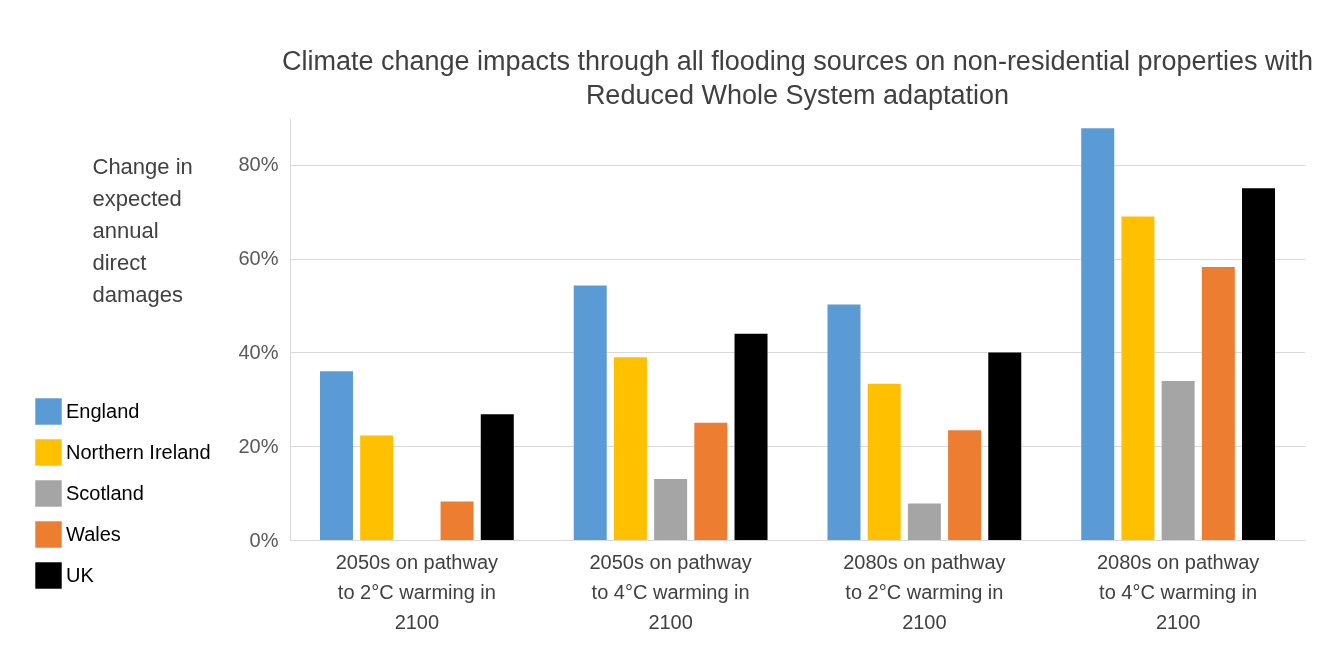 This screenshot has height=645, width=1322. I want to click on x-tick-label: 2080s on pathway to 2°C warming in 2100, so click(924, 591).